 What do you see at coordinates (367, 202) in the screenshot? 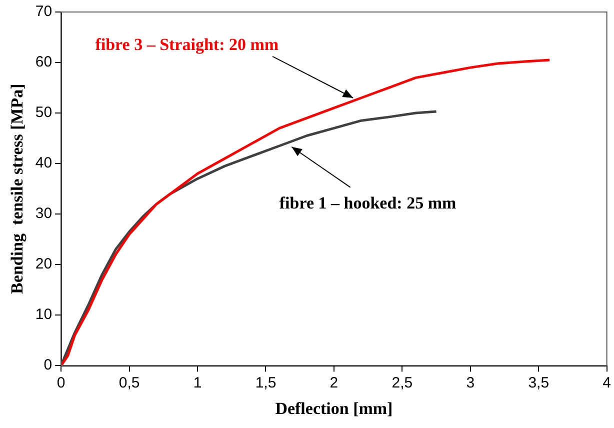
I see `text: fibre 1 – hooked: 25 mm` at bounding box center [367, 202].